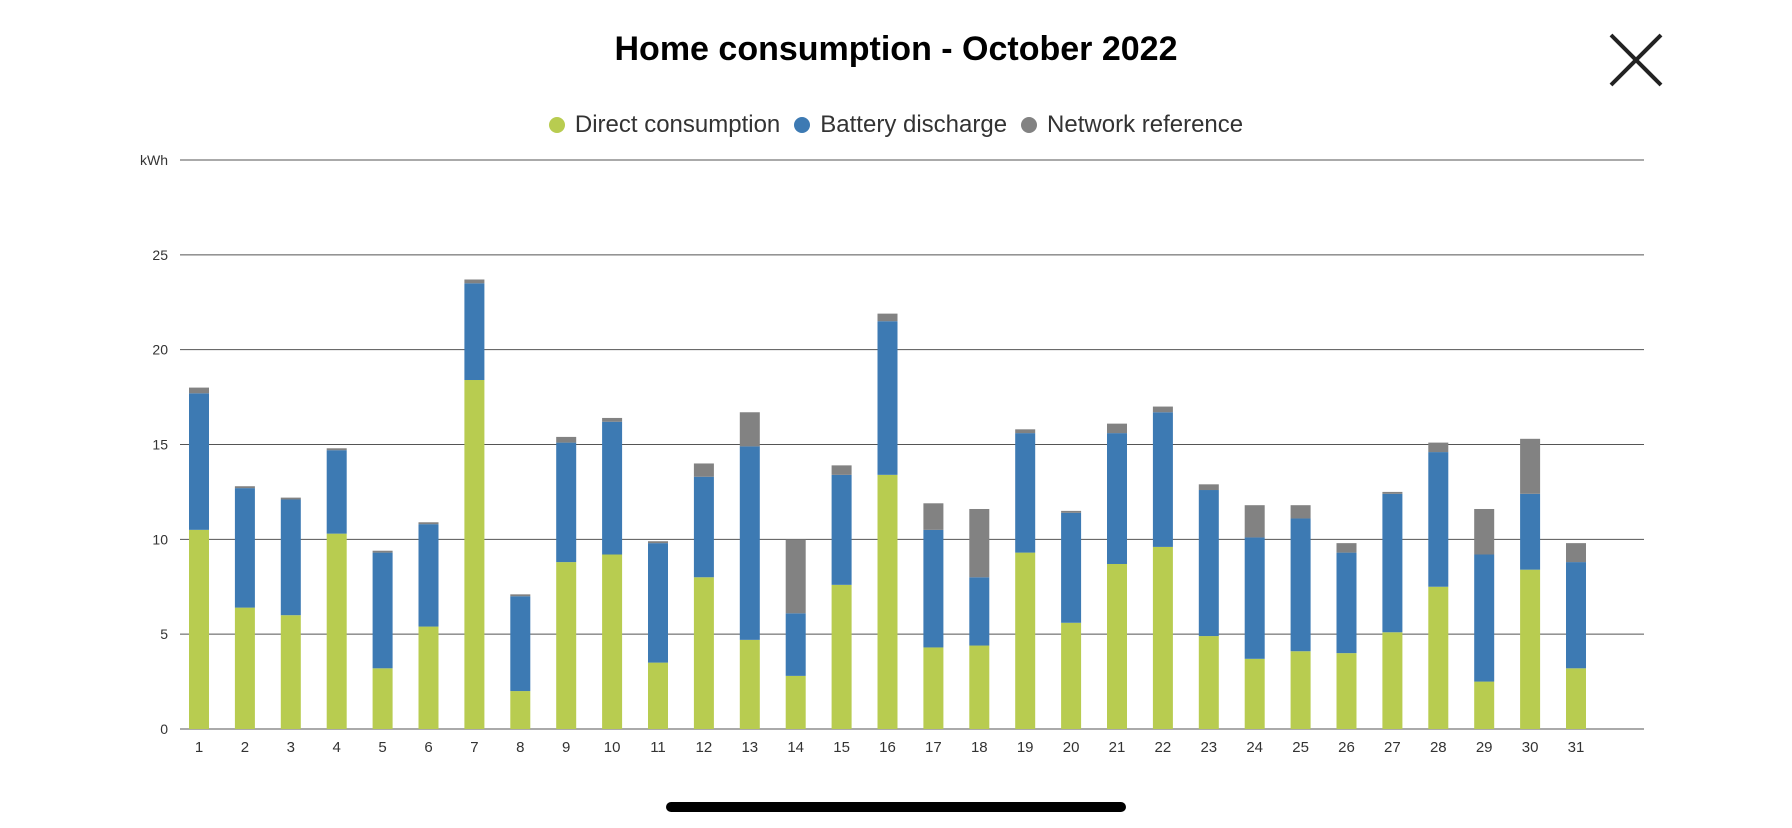  Describe the element at coordinates (1029, 125) in the screenshot. I see `legend-dot-network` at that location.